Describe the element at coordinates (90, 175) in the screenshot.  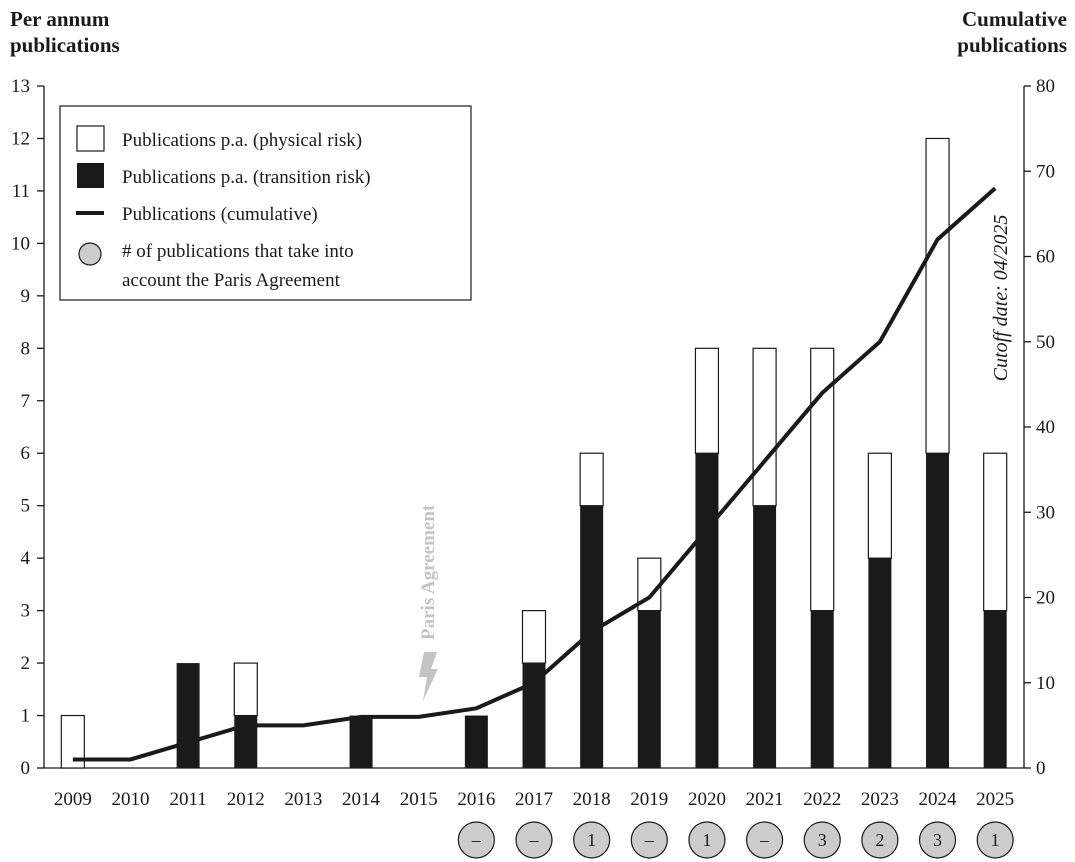
I see `legend-swatch-transition-risk` at that location.